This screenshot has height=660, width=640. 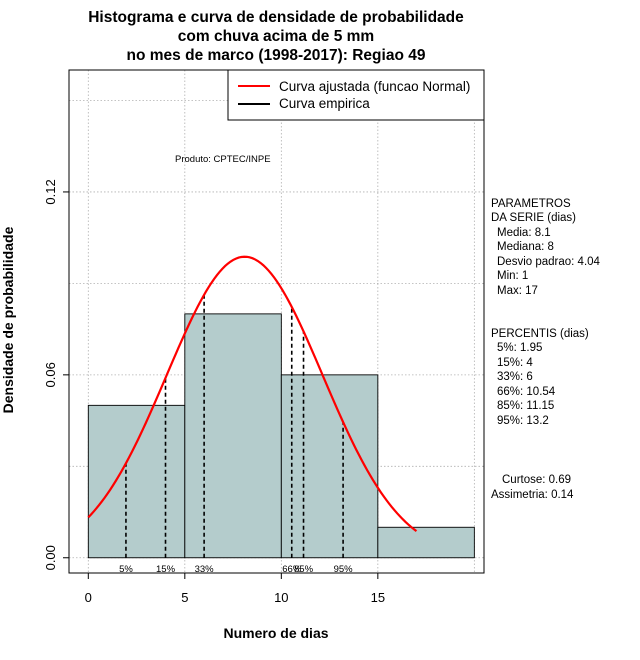 What do you see at coordinates (275, 633) in the screenshot?
I see `x-axis-label: Numero de dias` at bounding box center [275, 633].